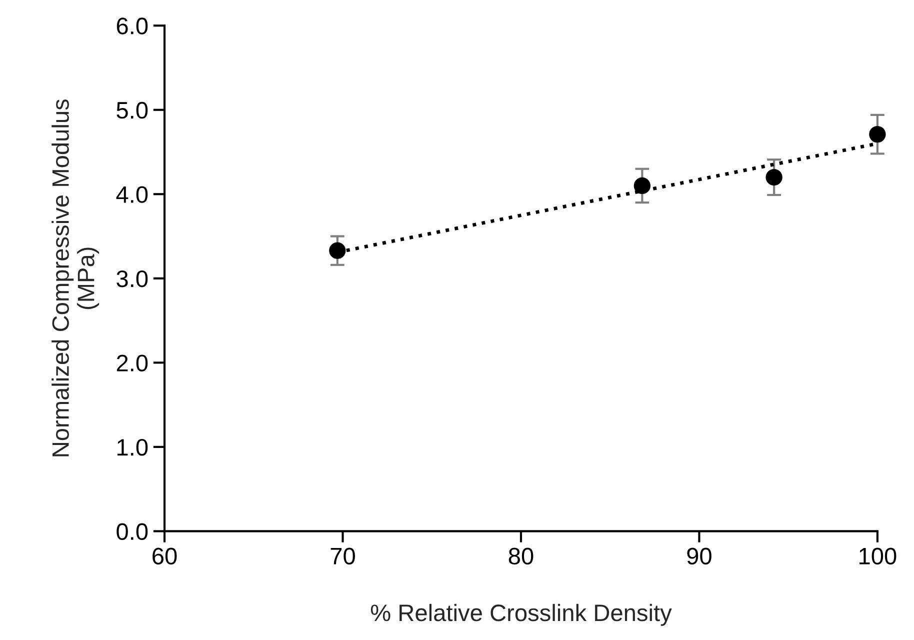 The width and height of the screenshot is (914, 640). What do you see at coordinates (132, 363) in the screenshot?
I see `y-tick-label: 2.0` at bounding box center [132, 363].